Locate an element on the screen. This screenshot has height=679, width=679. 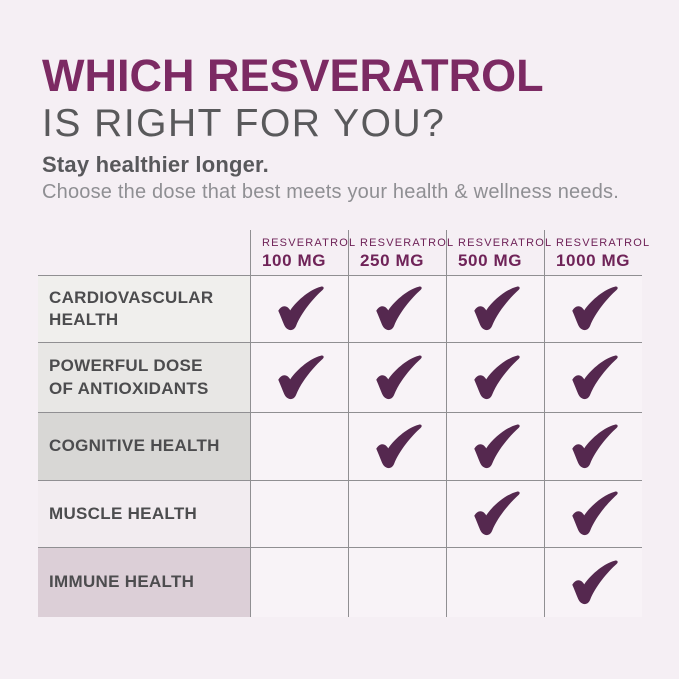
row-label-cell: CARDIOVASCULAR HEALTH is located at coordinates (144, 308).